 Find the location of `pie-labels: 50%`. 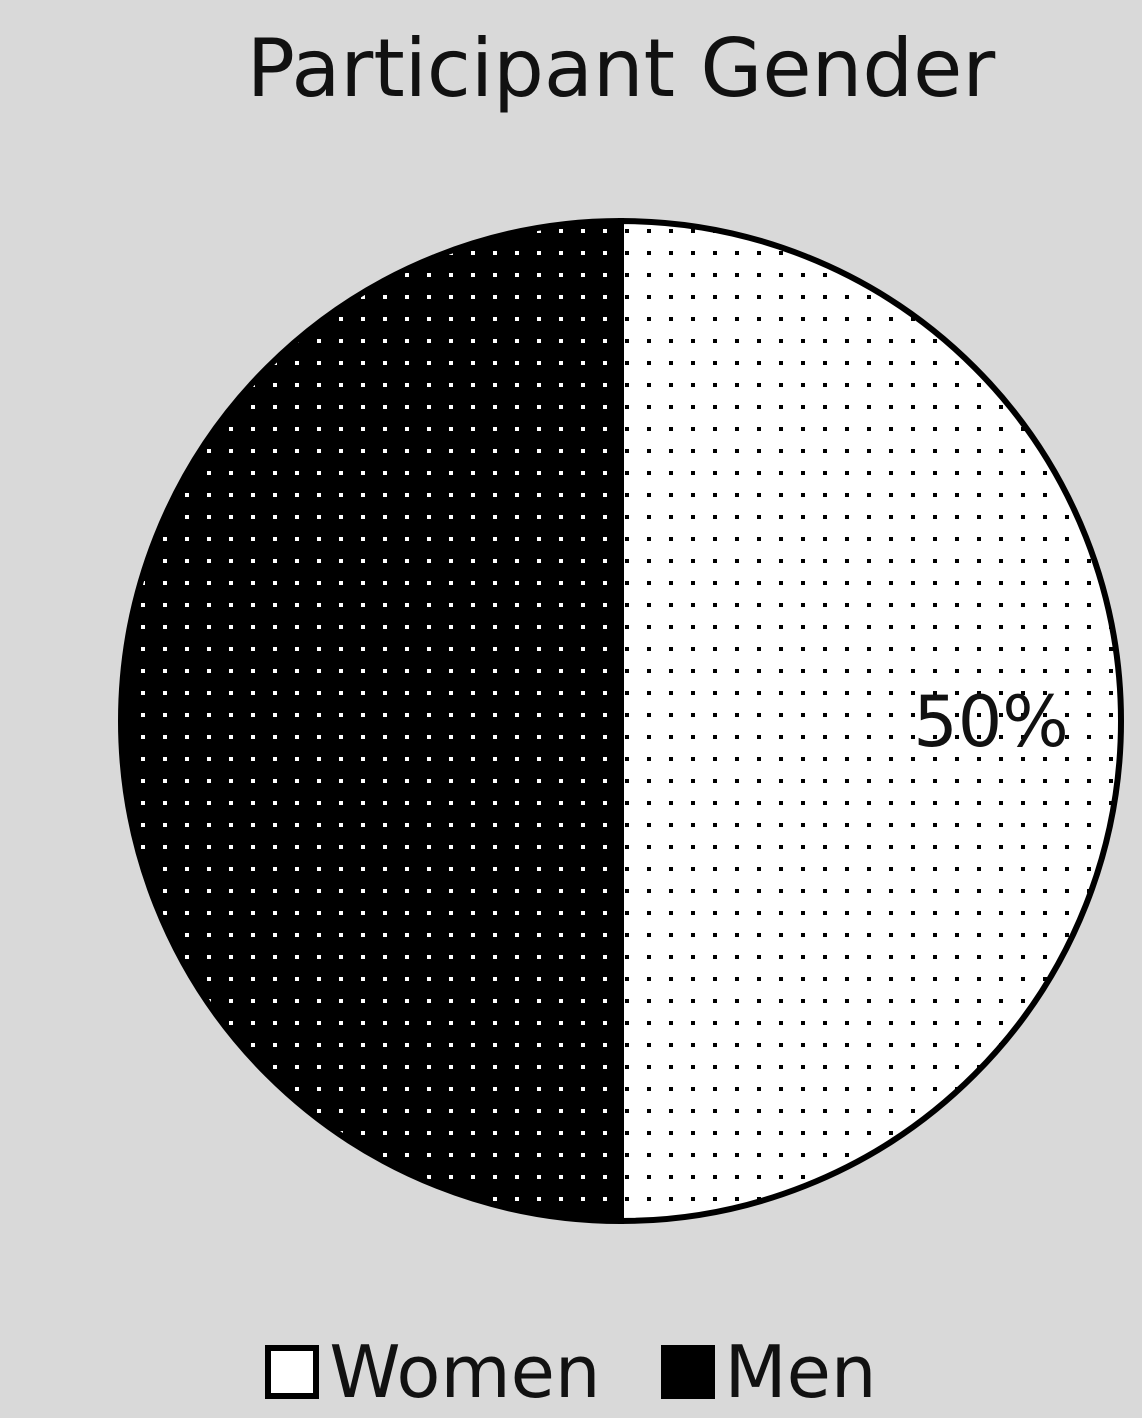

pie-labels: 50% is located at coordinates (991, 722).